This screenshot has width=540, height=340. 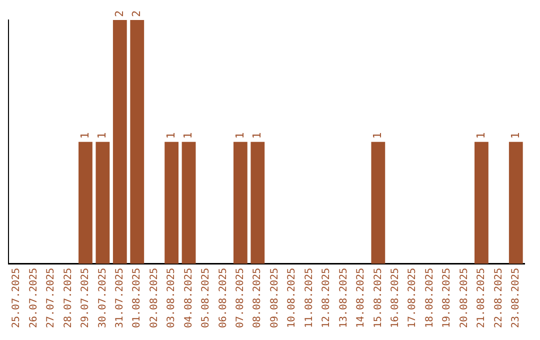 What do you see at coordinates (309, 298) in the screenshot?
I see `x-tick-label: 11.08.2025` at bounding box center [309, 298].